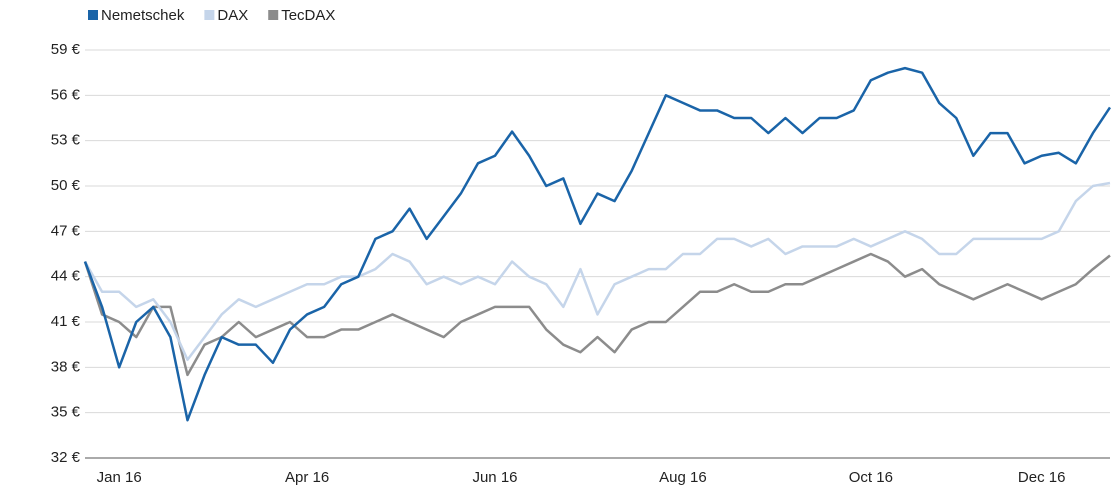  What do you see at coordinates (66, 49) in the screenshot?
I see `y-tick-label: 59 €` at bounding box center [66, 49].